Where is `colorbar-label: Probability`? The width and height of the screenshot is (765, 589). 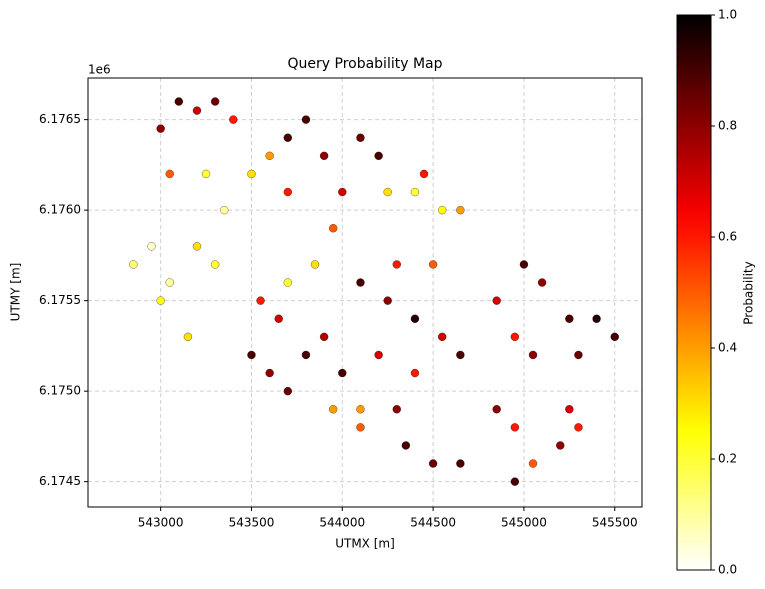
colorbar-label: Probability is located at coordinates (749, 292).